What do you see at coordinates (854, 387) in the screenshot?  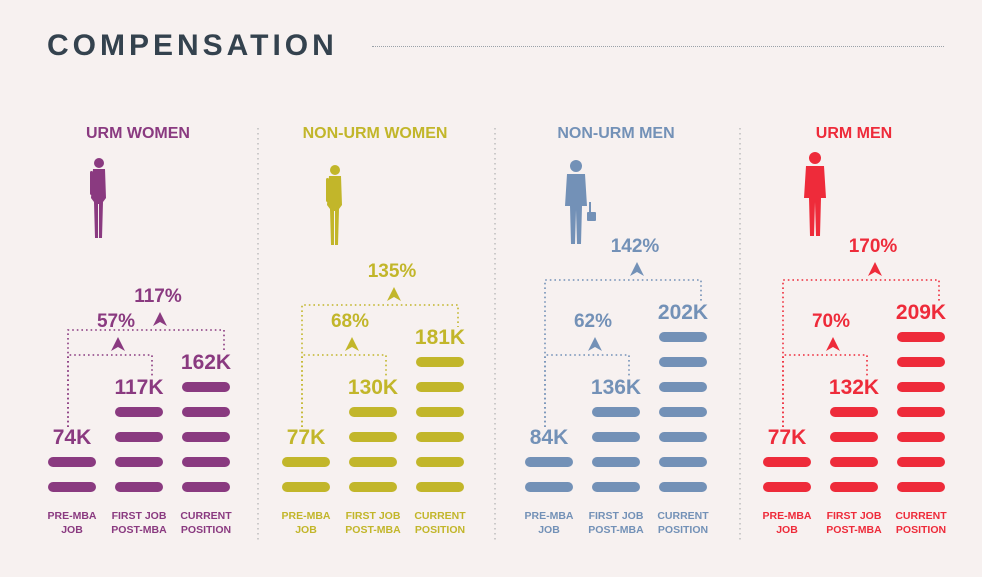 I see `data-label: 132K` at bounding box center [854, 387].